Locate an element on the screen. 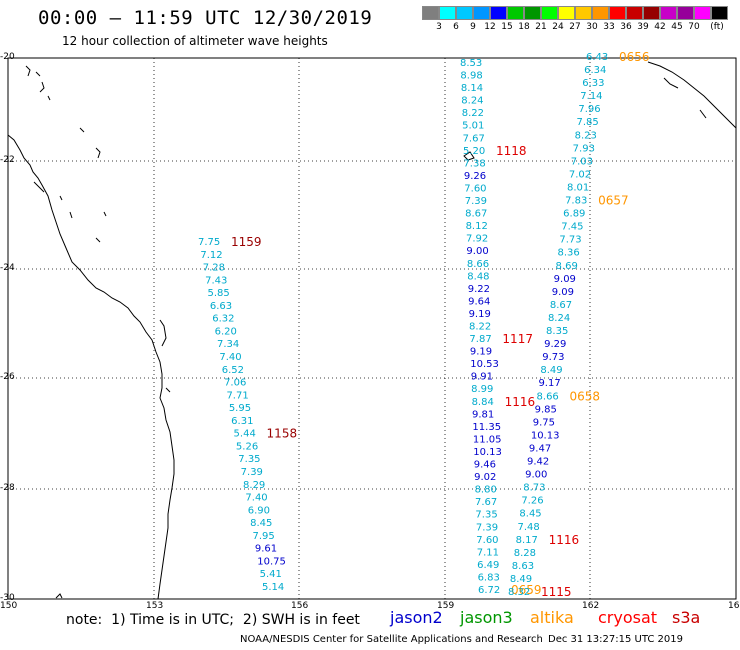 The height and width of the screenshot is (650, 740). wave-height-value: 7.26 is located at coordinates (532, 501).